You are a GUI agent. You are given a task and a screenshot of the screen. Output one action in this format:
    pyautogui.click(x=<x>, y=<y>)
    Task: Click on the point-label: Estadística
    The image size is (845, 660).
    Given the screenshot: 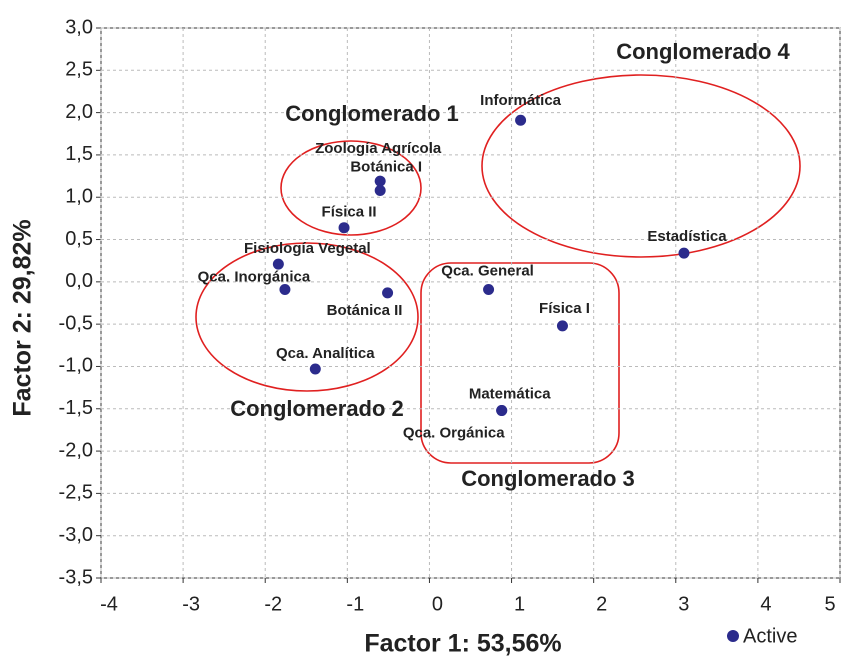 What is the action you would take?
    pyautogui.click(x=687, y=236)
    